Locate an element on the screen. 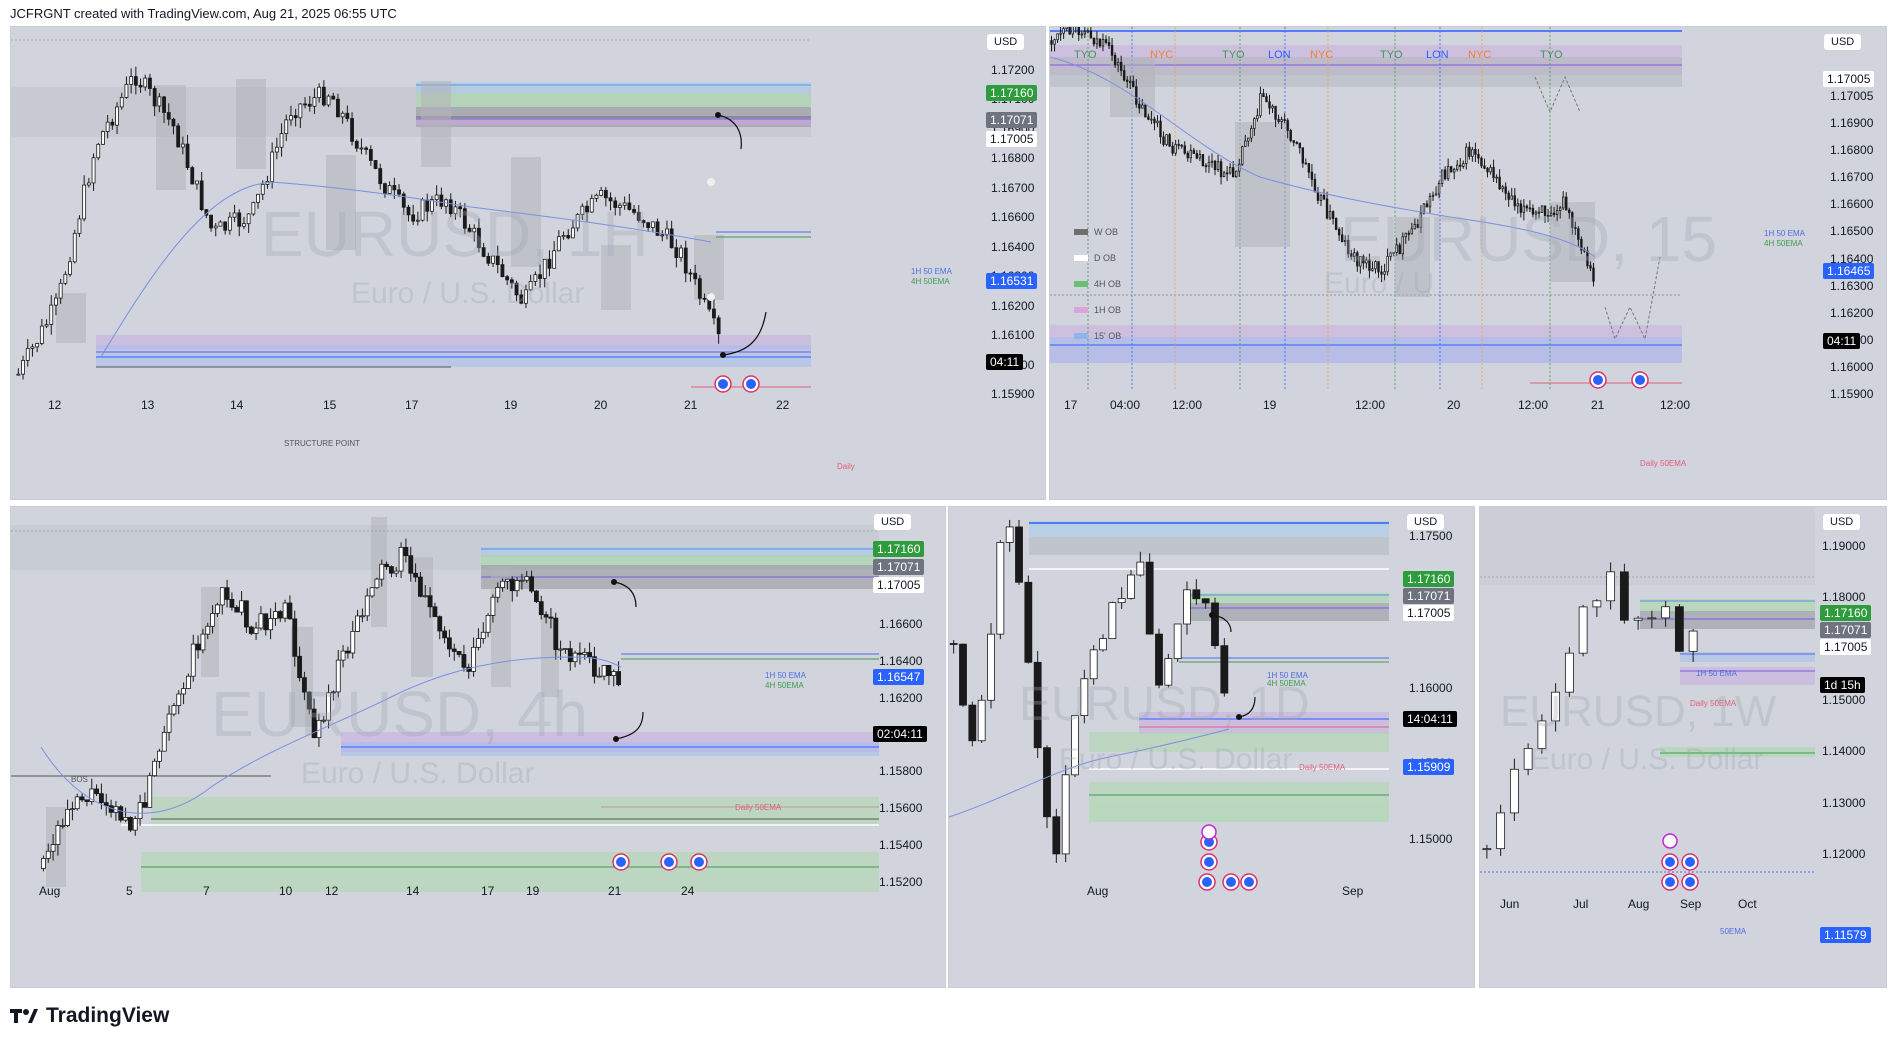  session-label: LON is located at coordinates (1437, 55).